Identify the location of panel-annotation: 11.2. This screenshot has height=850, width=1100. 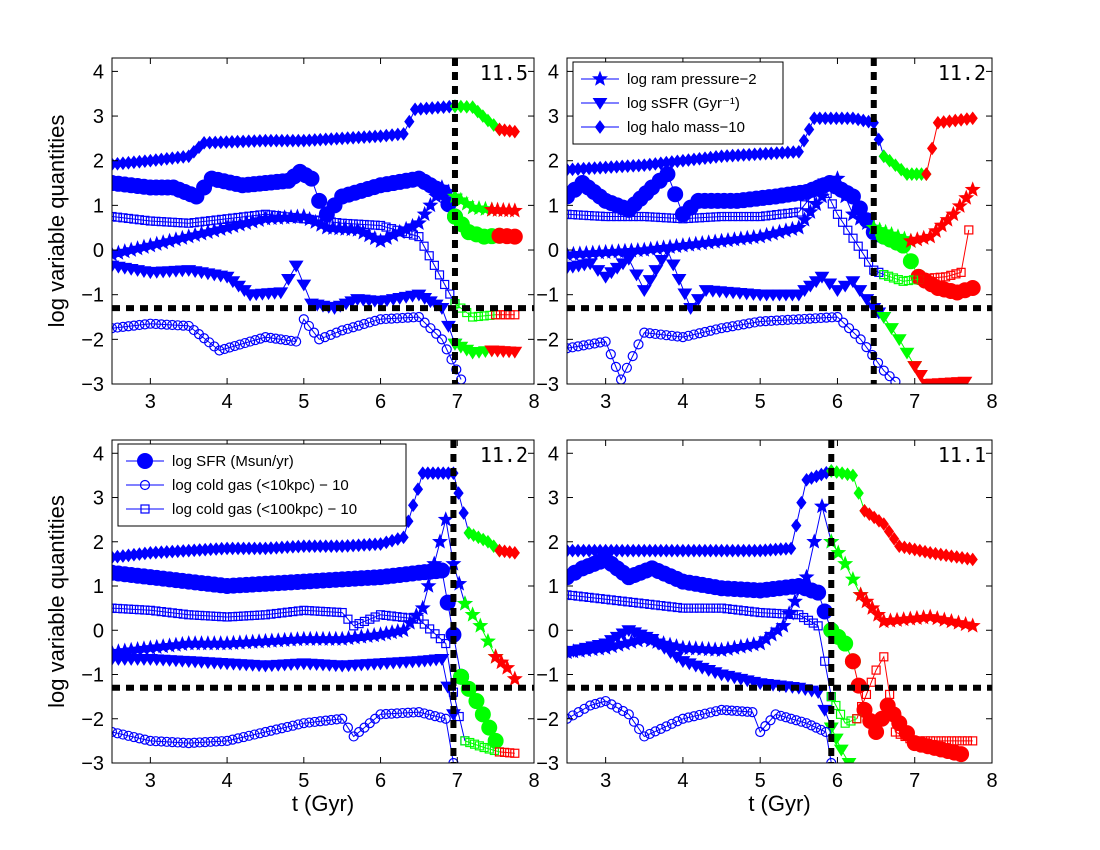
(504, 455).